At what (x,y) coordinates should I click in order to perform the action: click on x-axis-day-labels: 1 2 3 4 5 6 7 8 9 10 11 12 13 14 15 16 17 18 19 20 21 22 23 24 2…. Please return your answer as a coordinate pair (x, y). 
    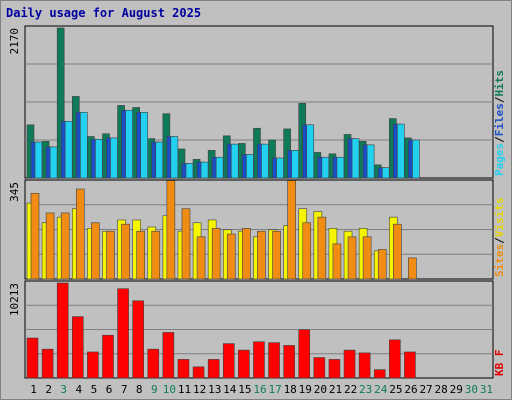
    Looking at the image, I should click on (261, 389).